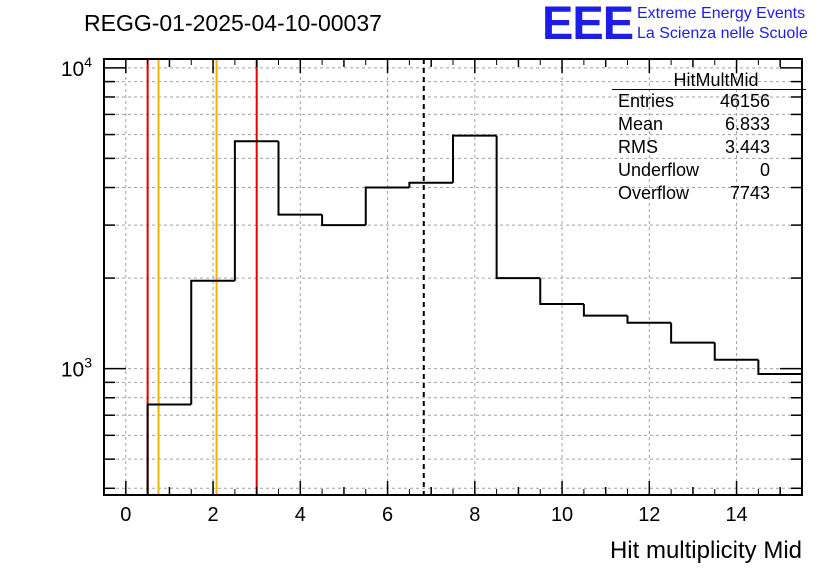 Image resolution: width=836 pixels, height=572 pixels. Describe the element at coordinates (749, 193) in the screenshot. I see `stats-value: 7743` at that location.